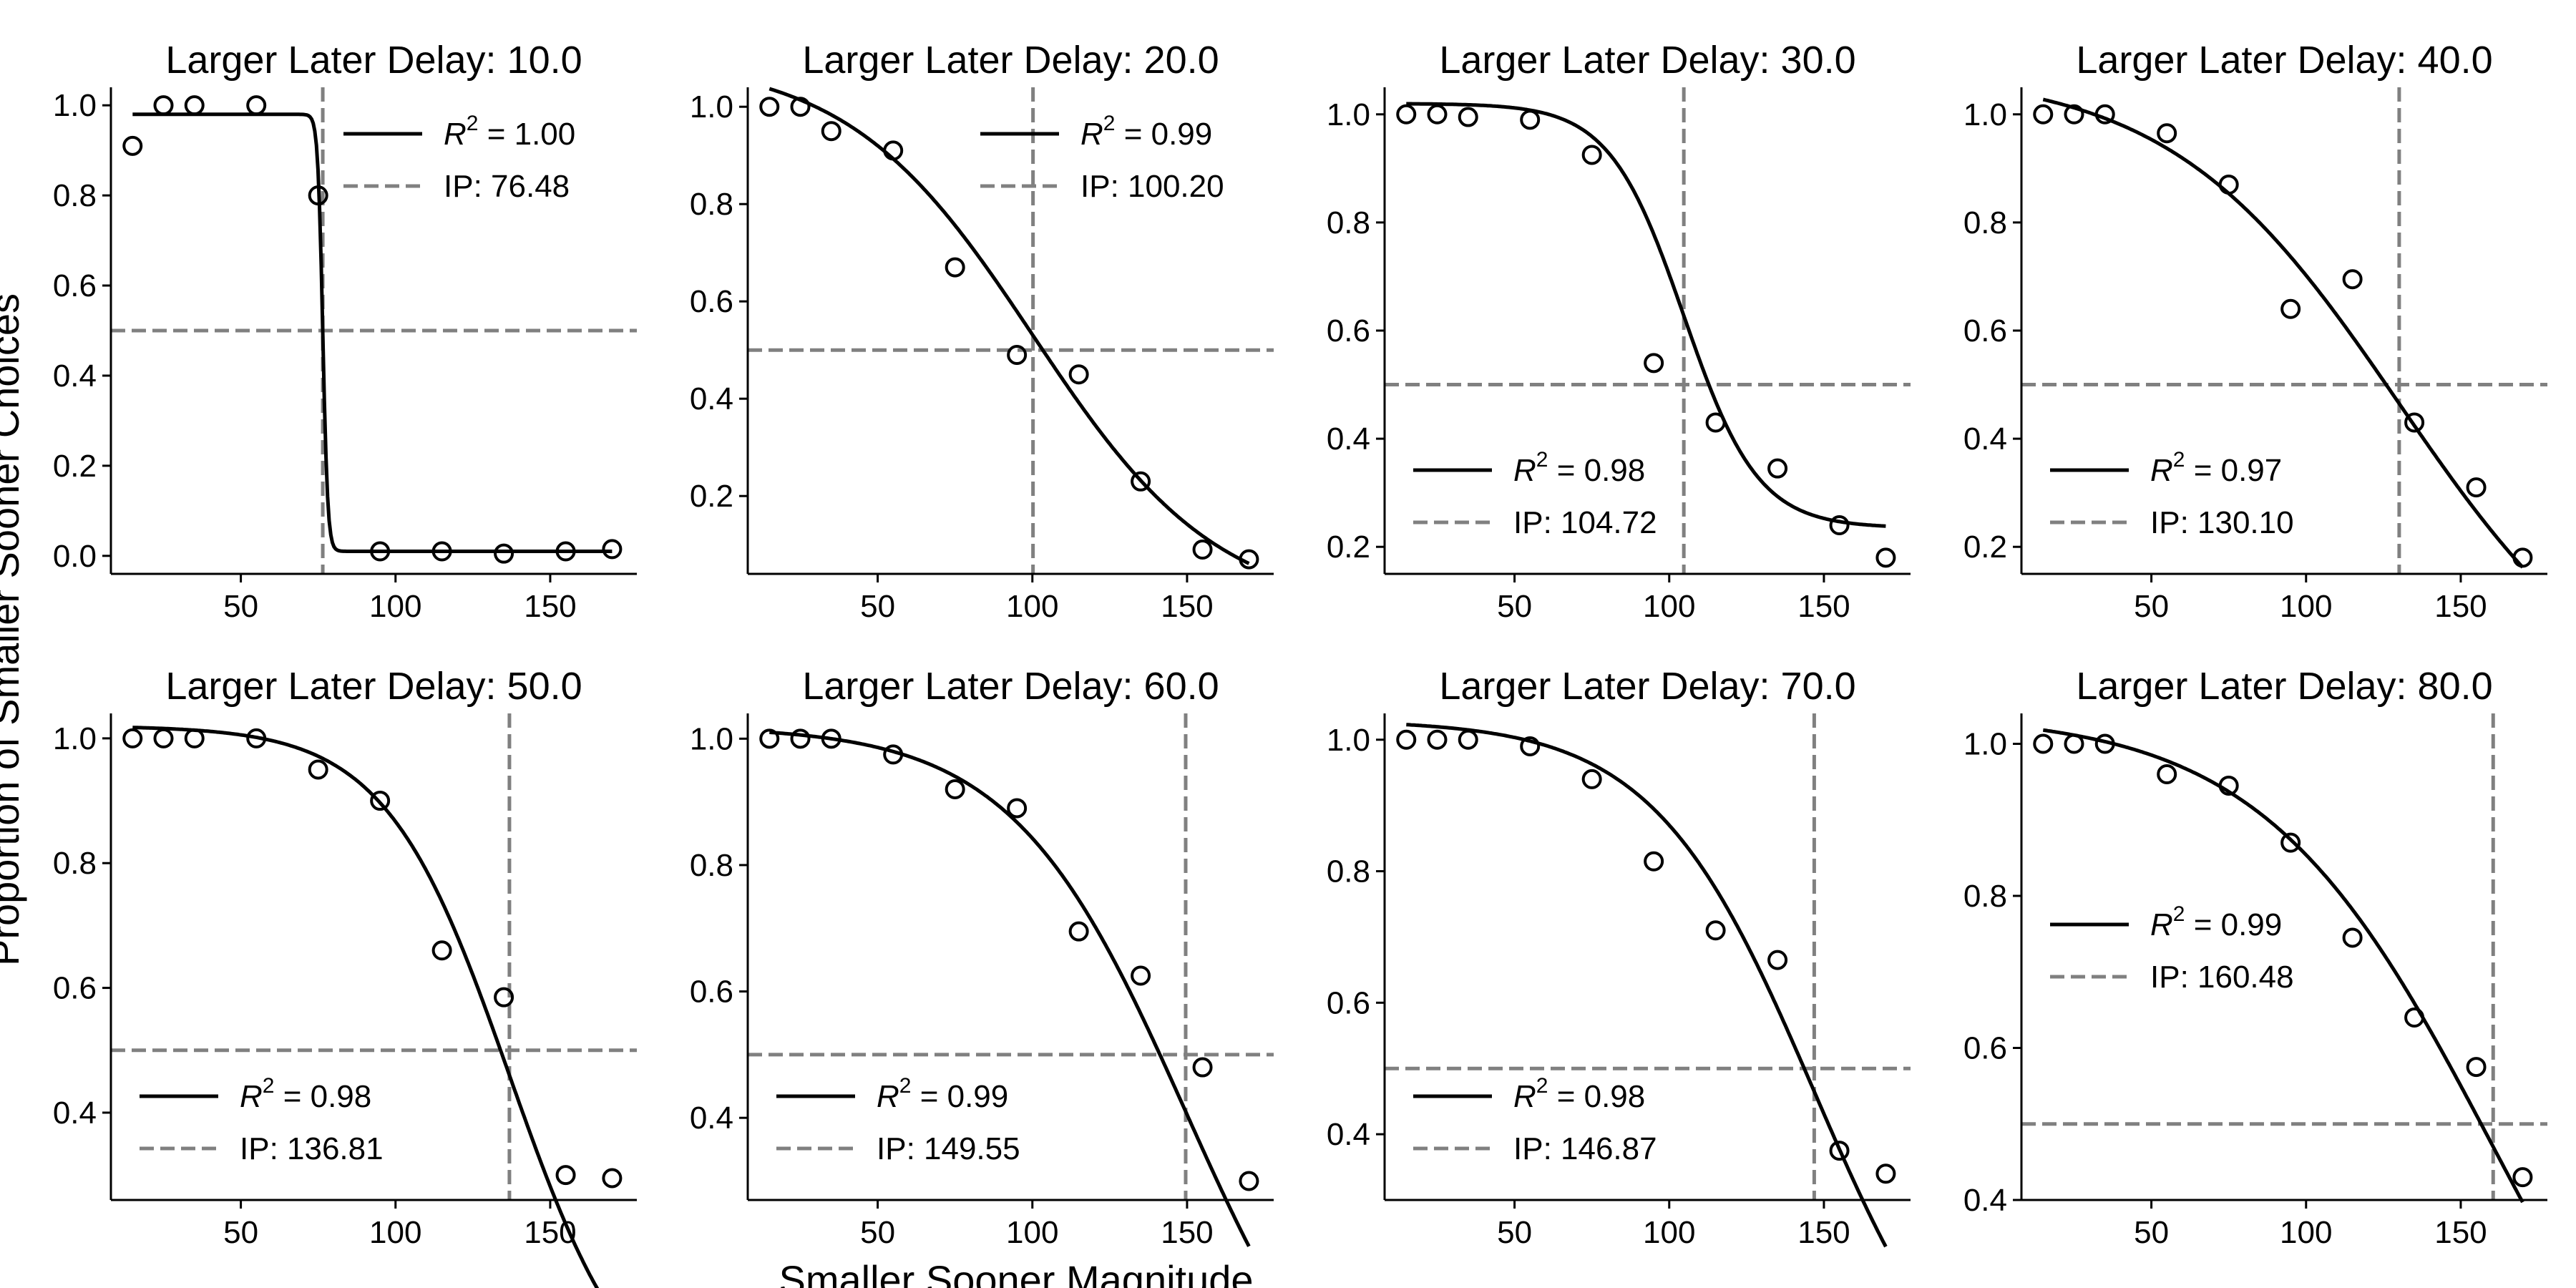 This screenshot has height=1288, width=2576. What do you see at coordinates (526, 134) in the screenshot?
I see `legend-r2-value: = 1.00` at bounding box center [526, 134].